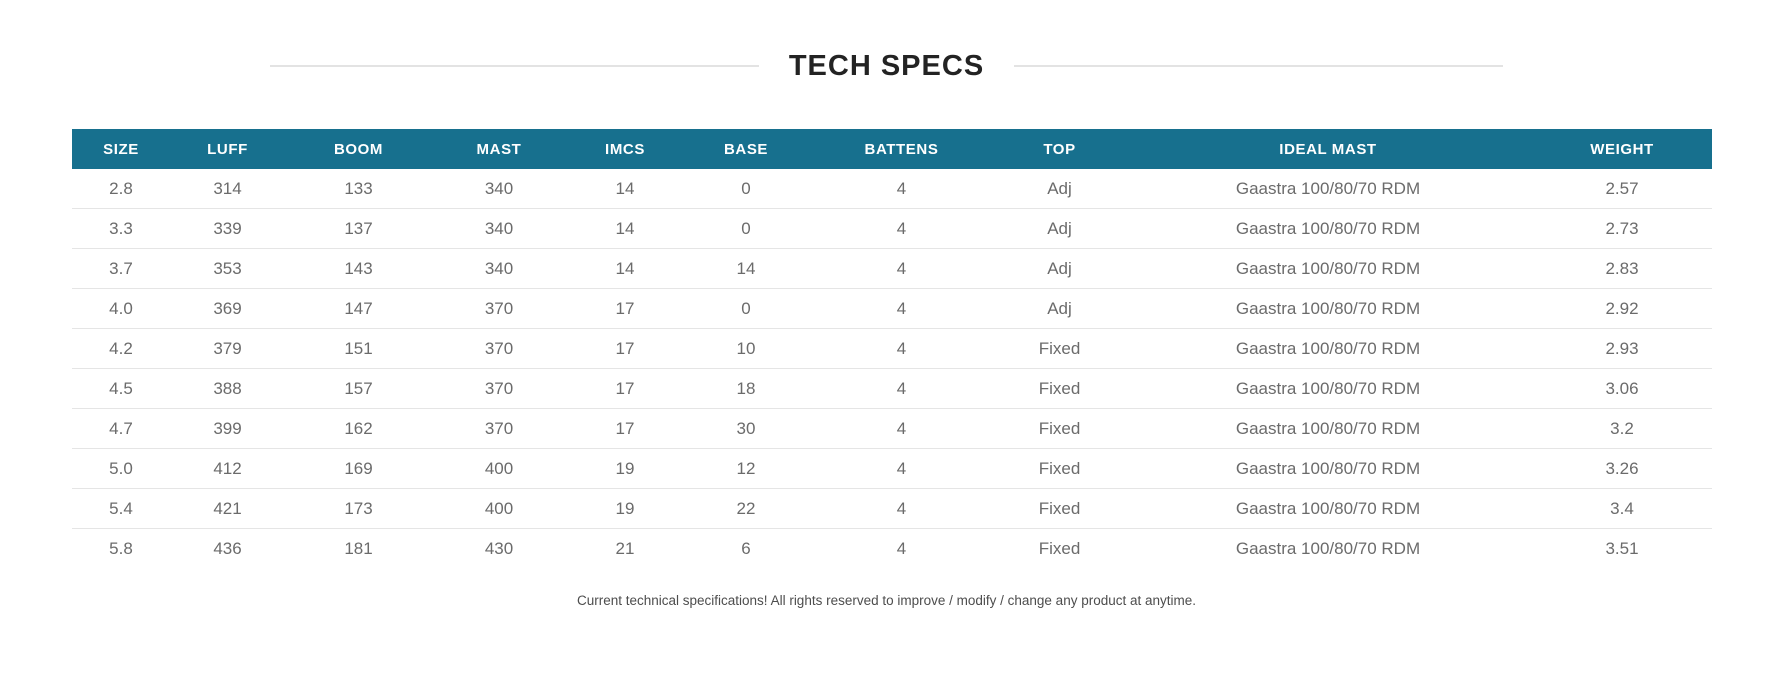  What do you see at coordinates (625, 468) in the screenshot?
I see `table-cell: 19` at bounding box center [625, 468].